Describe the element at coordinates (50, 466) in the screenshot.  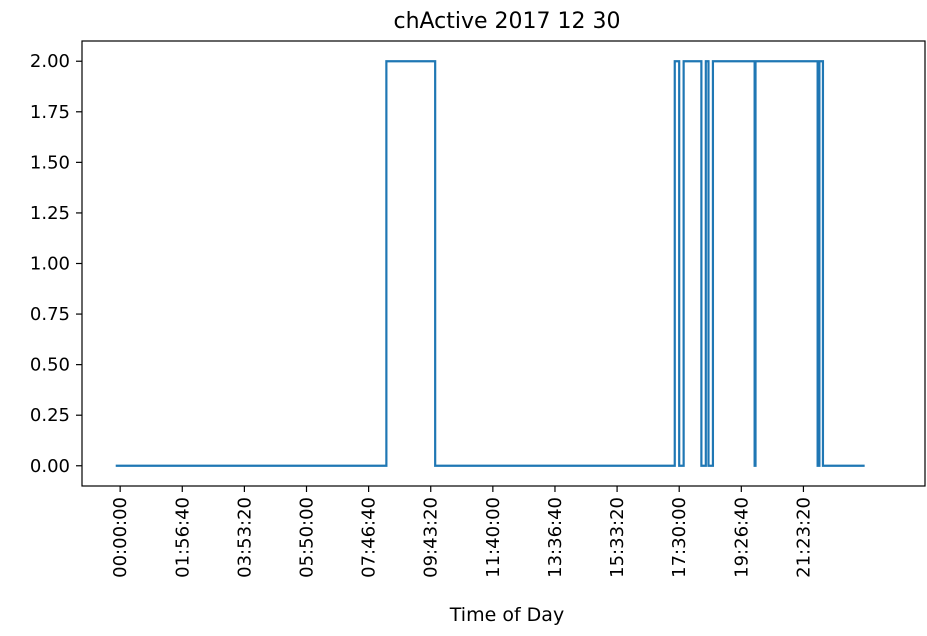
I see `y-tick-label: 0.00` at that location.